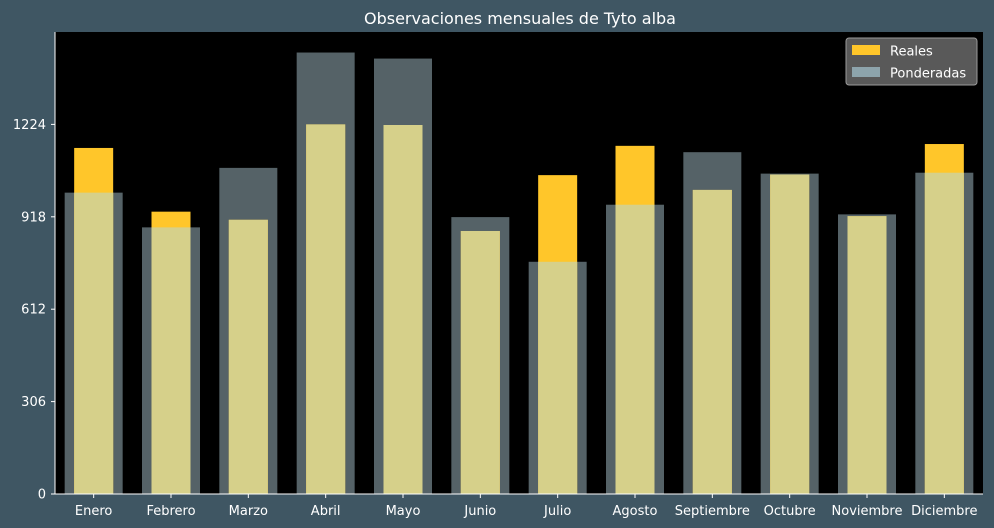  Describe the element at coordinates (911, 61) in the screenshot. I see `legend: Reales Ponderadas` at that location.